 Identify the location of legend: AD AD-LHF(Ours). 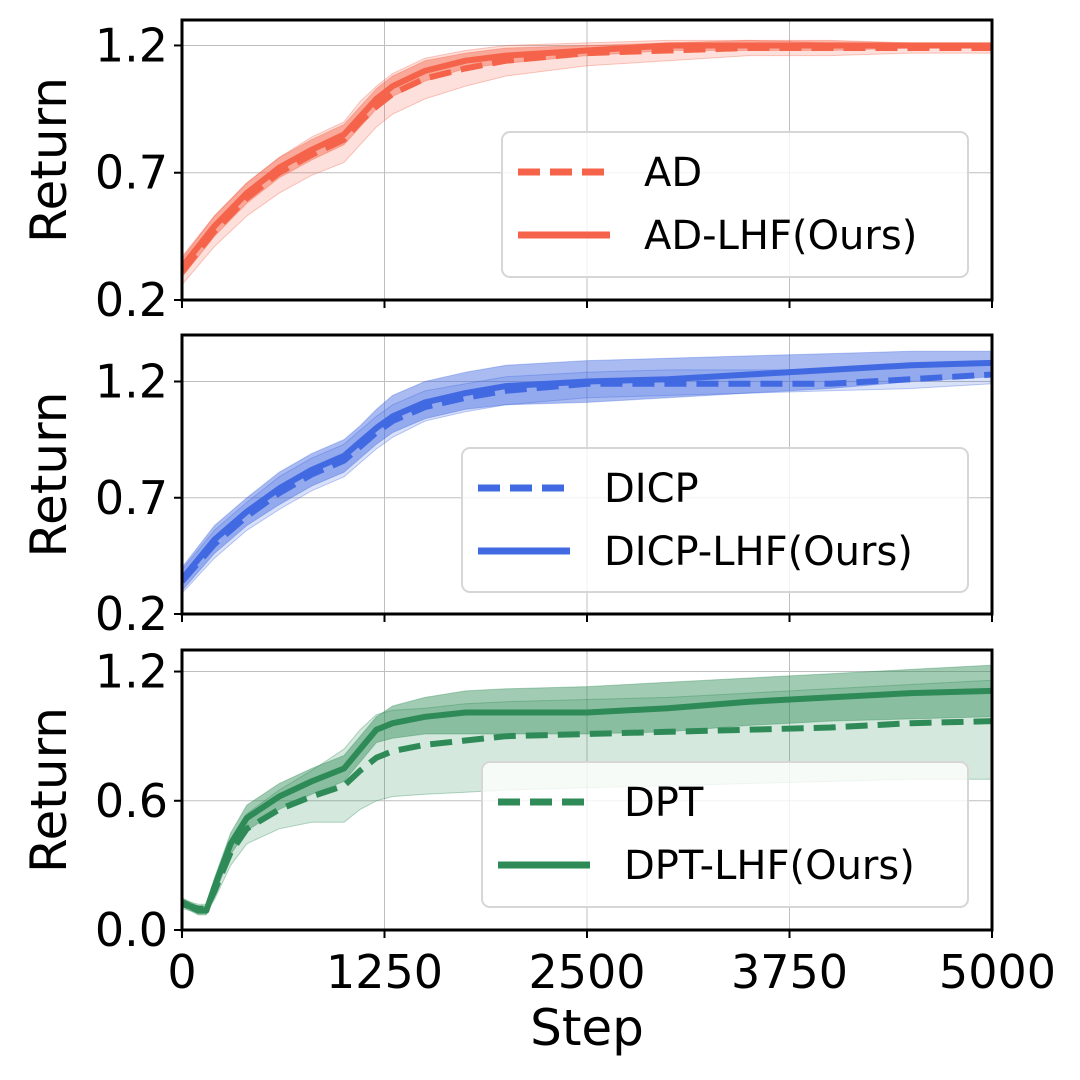
(735, 204).